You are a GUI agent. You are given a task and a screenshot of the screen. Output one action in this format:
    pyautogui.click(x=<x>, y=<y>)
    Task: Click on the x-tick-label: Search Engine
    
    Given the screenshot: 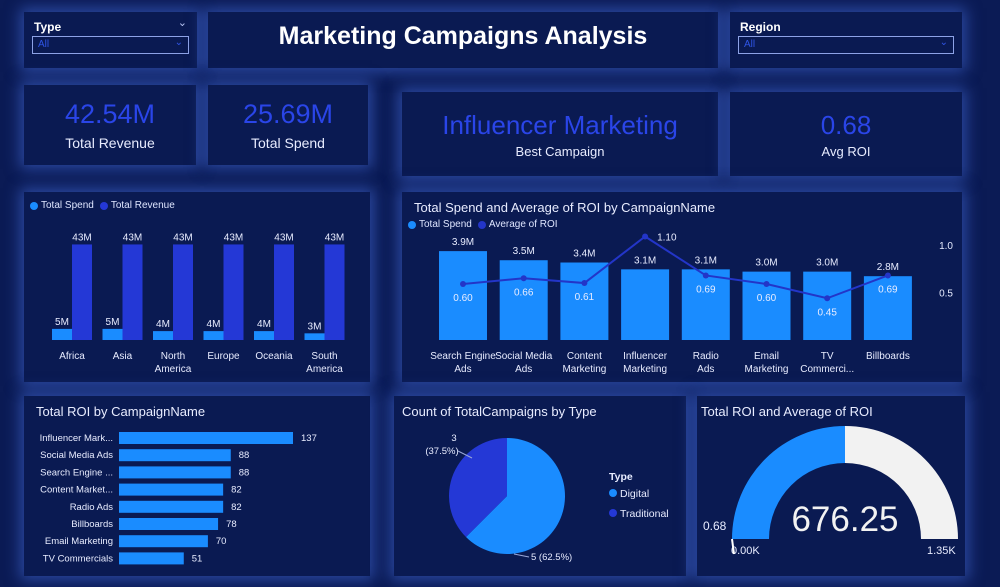 What is the action you would take?
    pyautogui.click(x=463, y=356)
    